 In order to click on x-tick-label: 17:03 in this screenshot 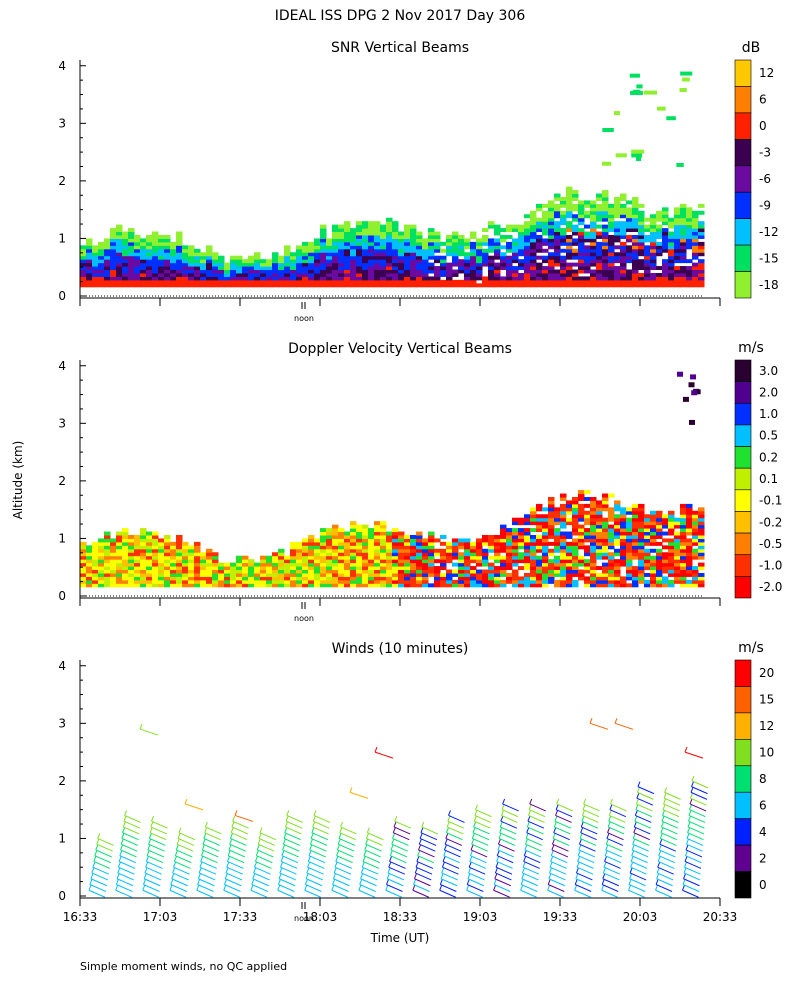, I will do `click(160, 917)`.